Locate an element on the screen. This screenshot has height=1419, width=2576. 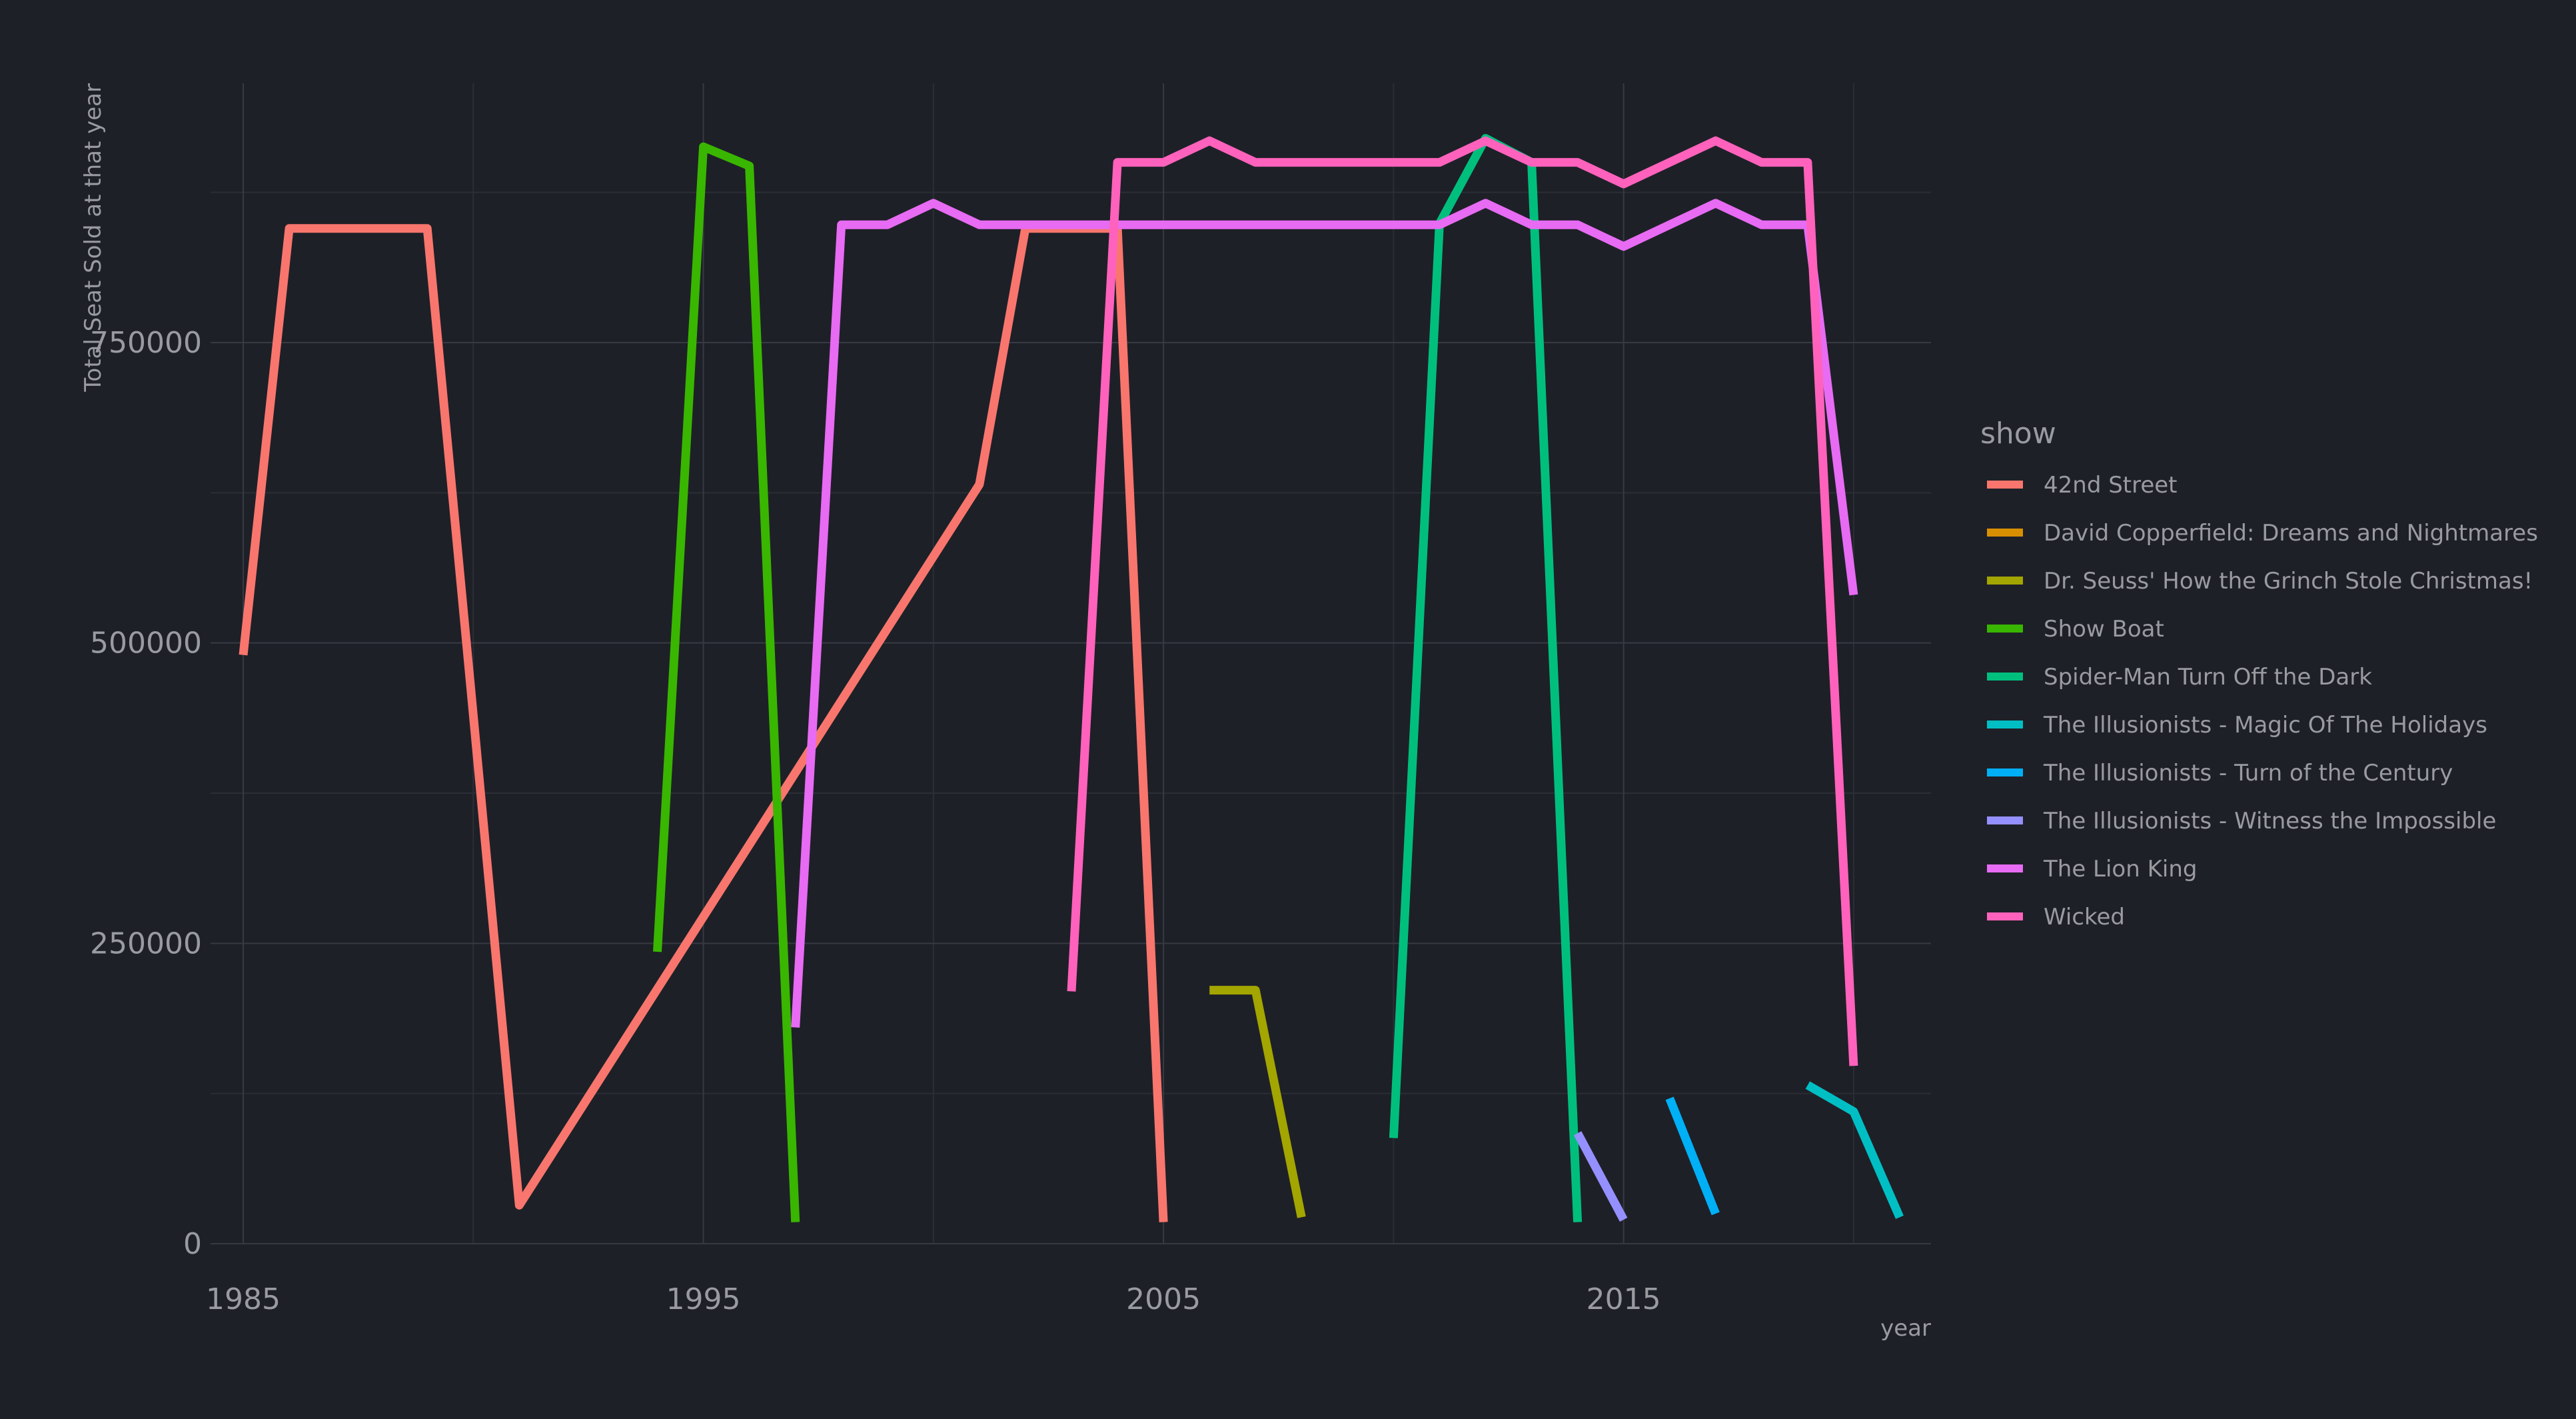
legend-label: The Illusionists - Magic Of The Holidays is located at coordinates (2265, 725).